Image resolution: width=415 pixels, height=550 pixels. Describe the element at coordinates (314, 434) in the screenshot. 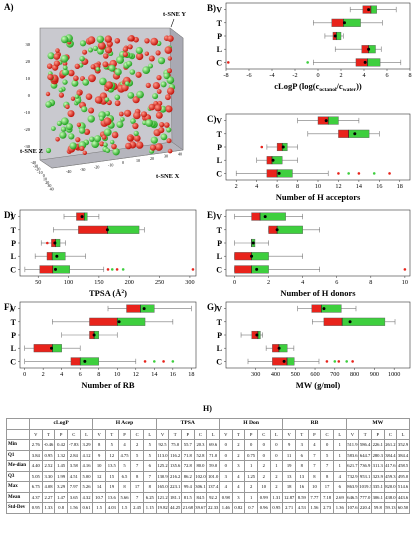

I see `table-subcol-header: P` at that location.